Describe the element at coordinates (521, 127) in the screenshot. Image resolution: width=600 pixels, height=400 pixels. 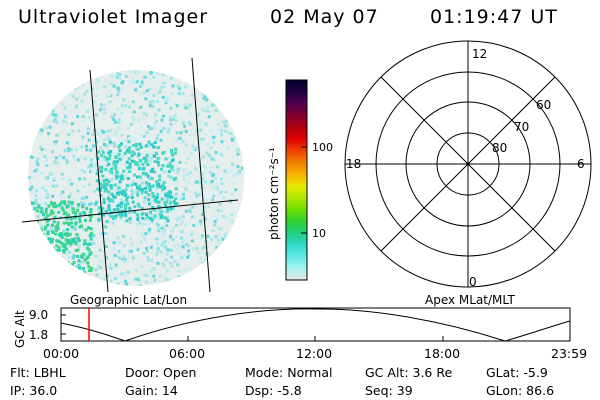
I see `lat-label-70: 70` at that location.